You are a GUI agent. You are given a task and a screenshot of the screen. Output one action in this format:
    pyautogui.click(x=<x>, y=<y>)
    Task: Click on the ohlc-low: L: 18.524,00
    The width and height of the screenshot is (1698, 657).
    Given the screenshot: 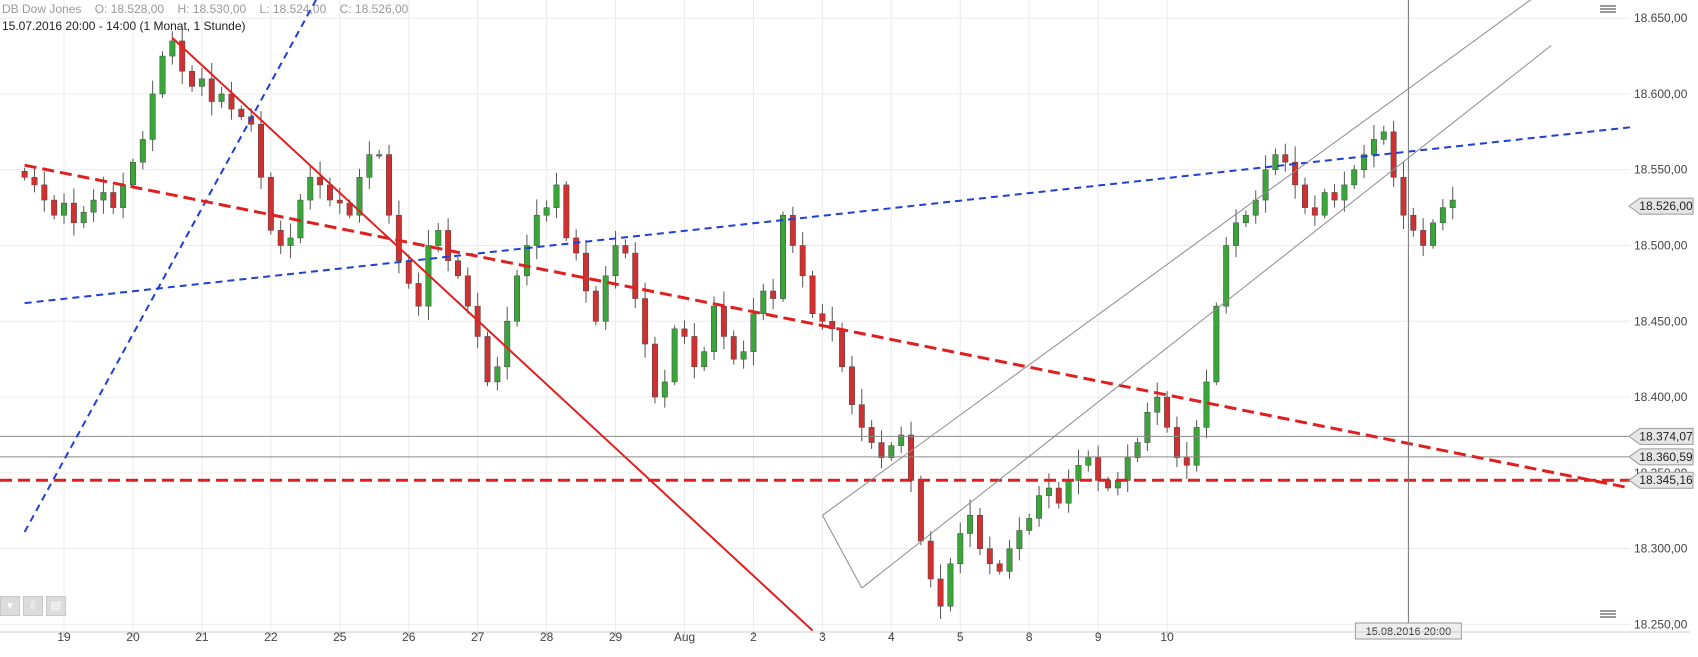 What is the action you would take?
    pyautogui.click(x=293, y=9)
    